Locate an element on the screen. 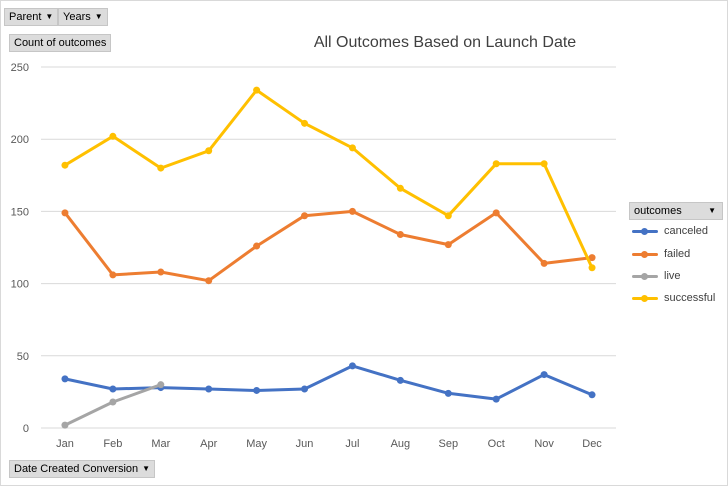  y-tick-label: 50 is located at coordinates (23, 357).